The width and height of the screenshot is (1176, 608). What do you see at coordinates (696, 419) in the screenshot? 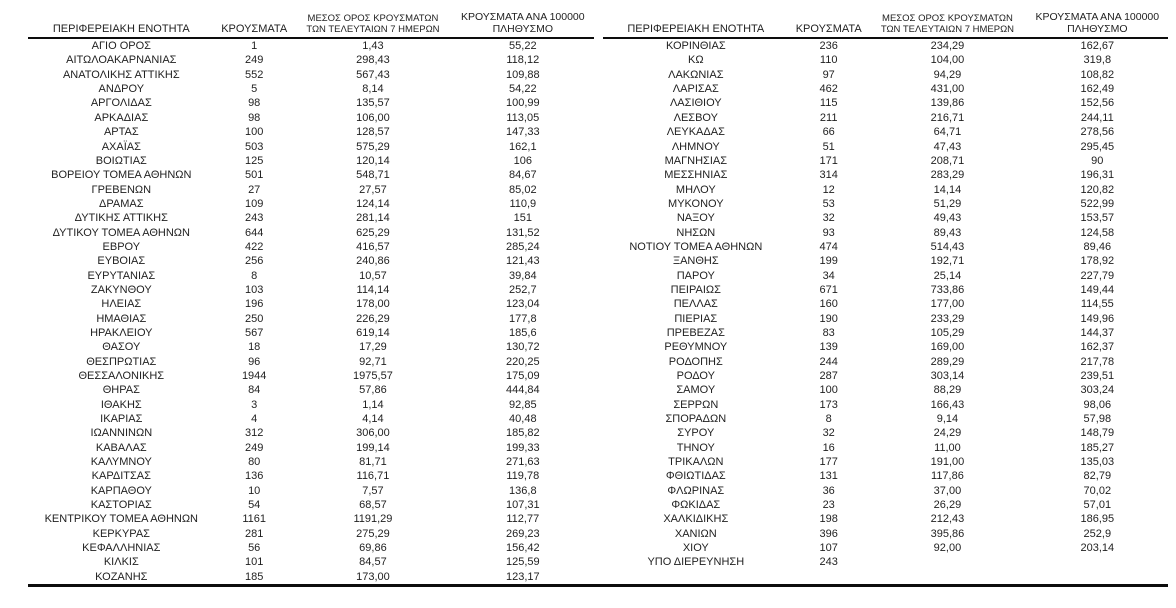
I see `region-cell: ΣΠΟΡΑΔΩΝ` at bounding box center [696, 419].